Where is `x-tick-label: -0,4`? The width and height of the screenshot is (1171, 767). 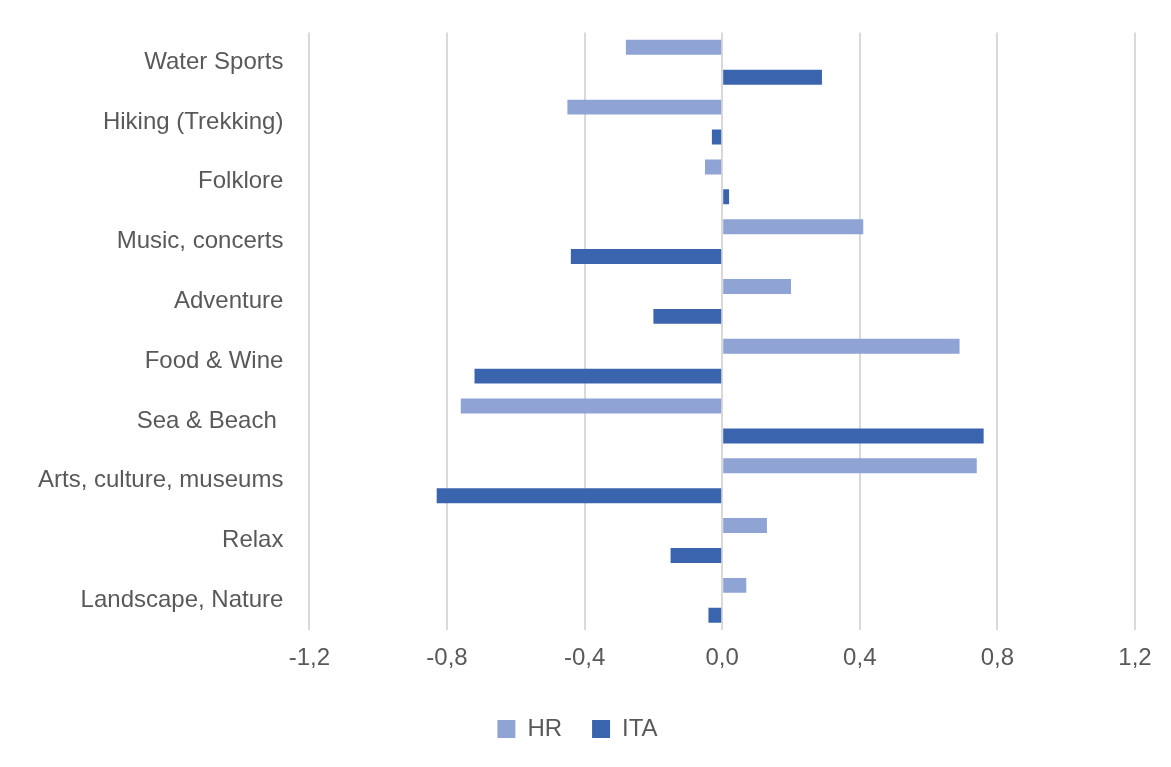 x-tick-label: -0,4 is located at coordinates (584, 657).